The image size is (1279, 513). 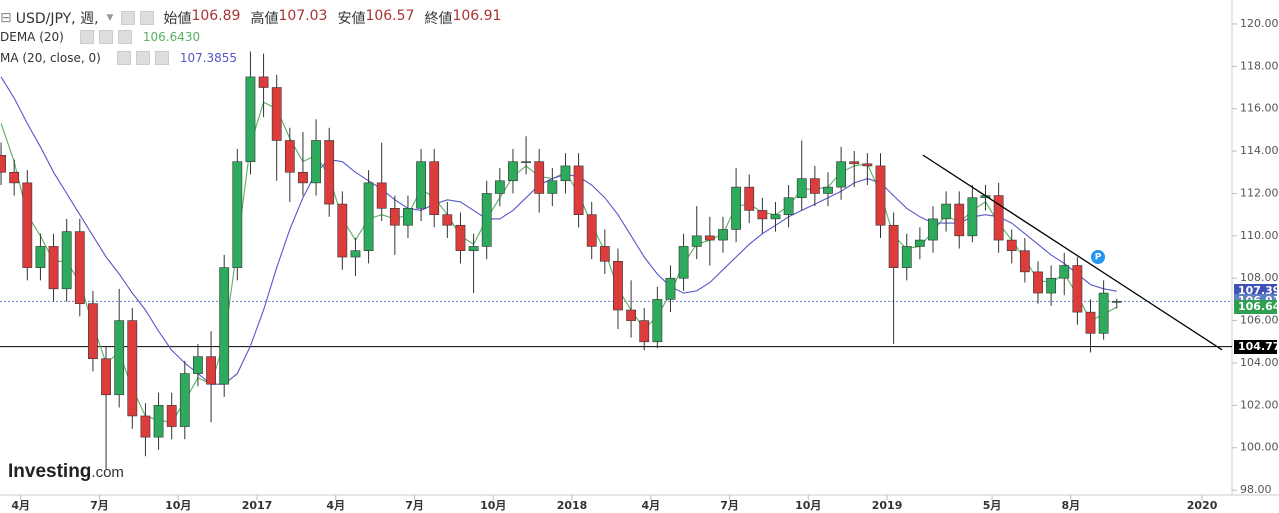 I want to click on ohlc-value: 106.89, so click(x=216, y=16).